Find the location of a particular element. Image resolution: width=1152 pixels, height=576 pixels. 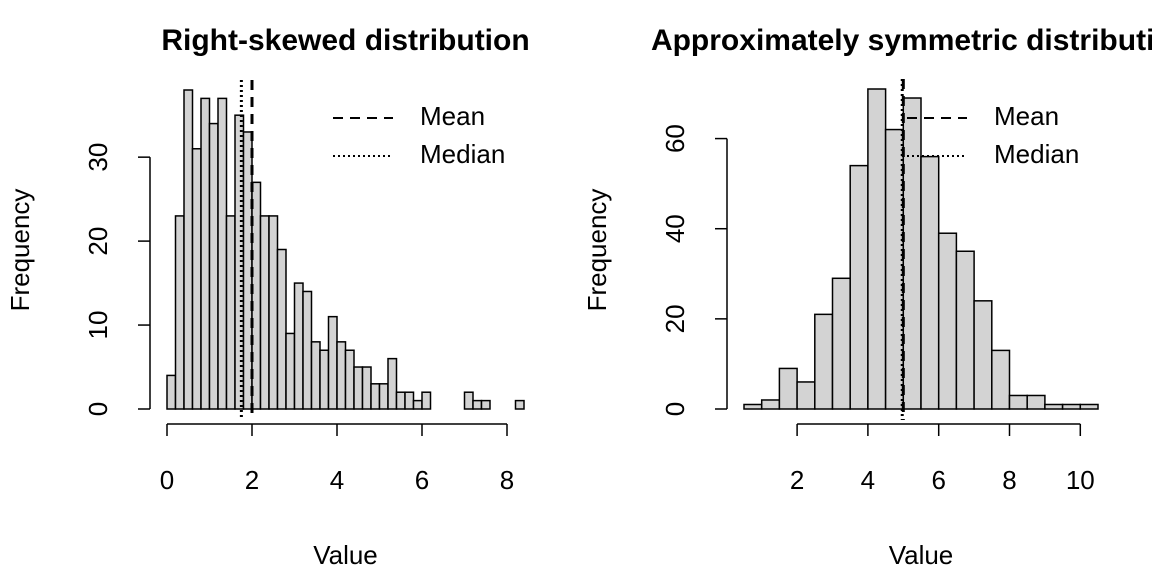

y-tick-label: 10 is located at coordinates (98, 325).